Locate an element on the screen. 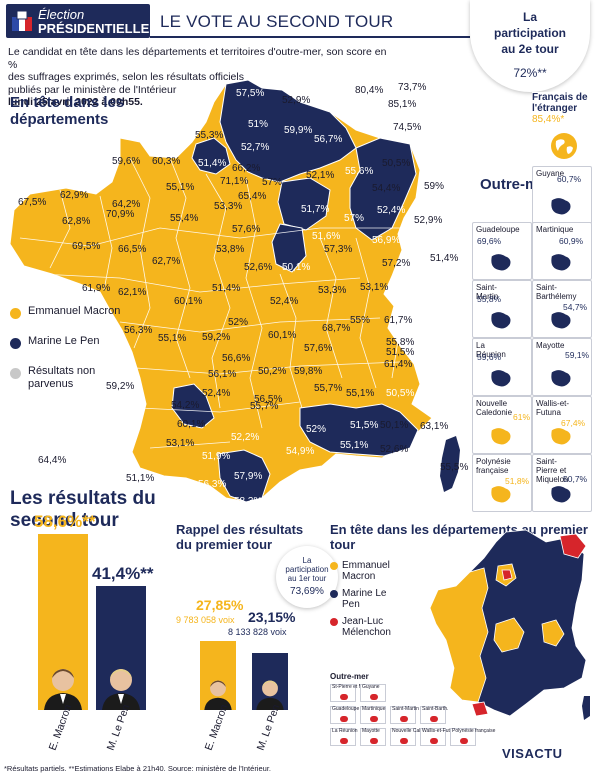 This screenshot has height=777, width=595. map-heading: En tête dans les départements is located at coordinates (67, 111).